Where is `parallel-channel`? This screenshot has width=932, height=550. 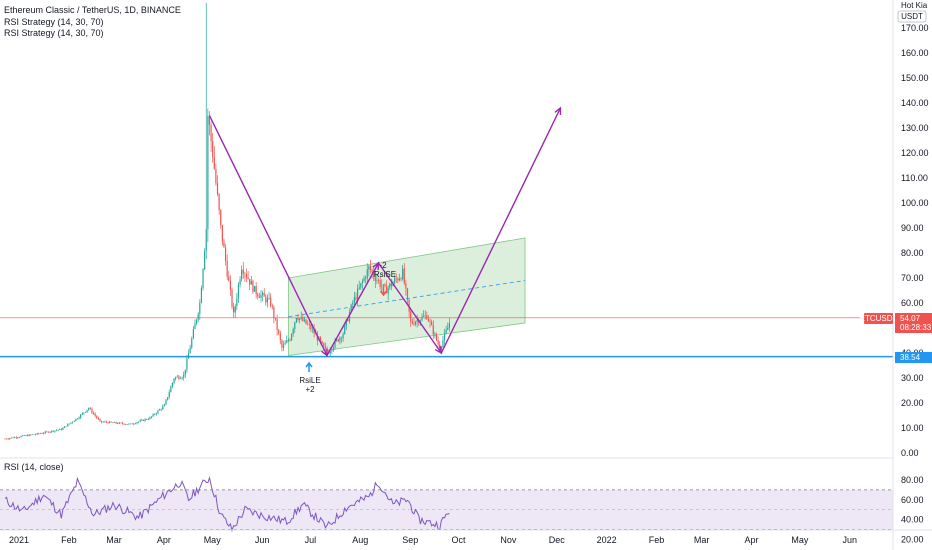
parallel-channel is located at coordinates (406, 296).